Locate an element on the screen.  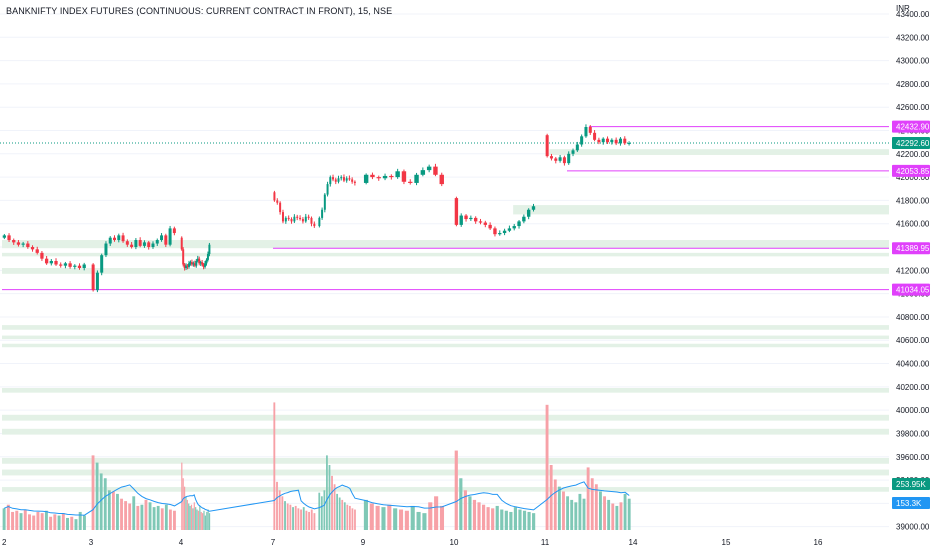
volume-ma-line is located at coordinates (316, 498).